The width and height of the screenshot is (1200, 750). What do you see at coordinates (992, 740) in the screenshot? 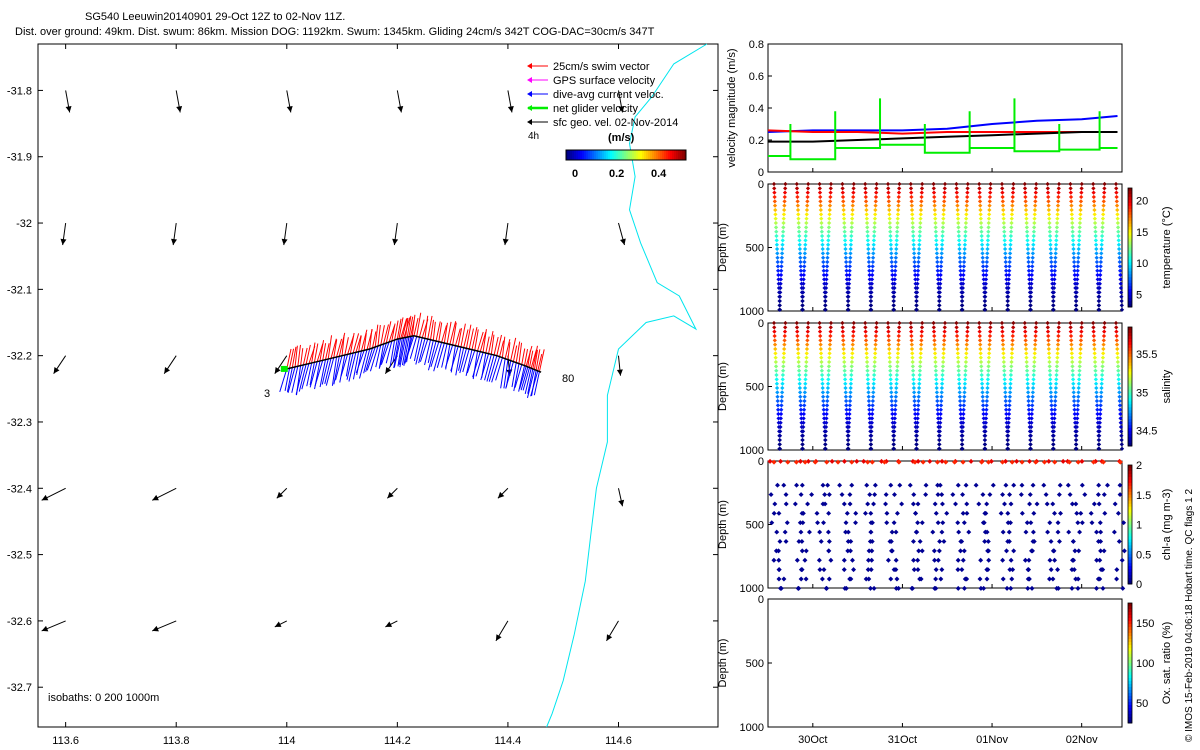
I see `time-tick-label: 01Nov` at bounding box center [992, 740].